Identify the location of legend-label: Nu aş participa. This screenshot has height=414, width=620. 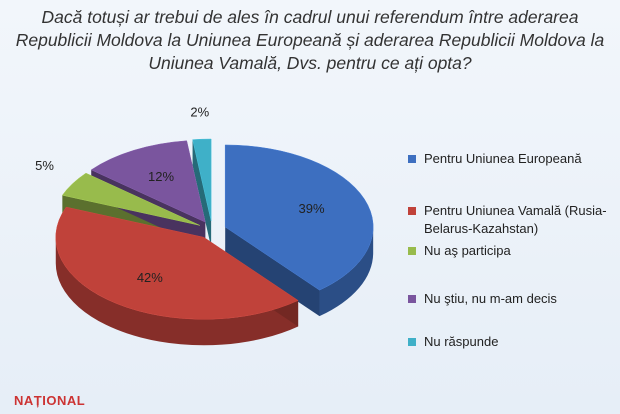
(467, 250).